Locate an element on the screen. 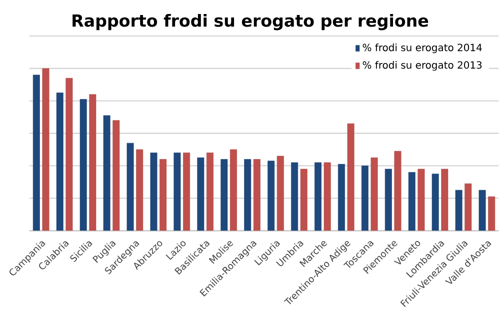  legend-label: % frodi su erogato 2013 is located at coordinates (422, 66).